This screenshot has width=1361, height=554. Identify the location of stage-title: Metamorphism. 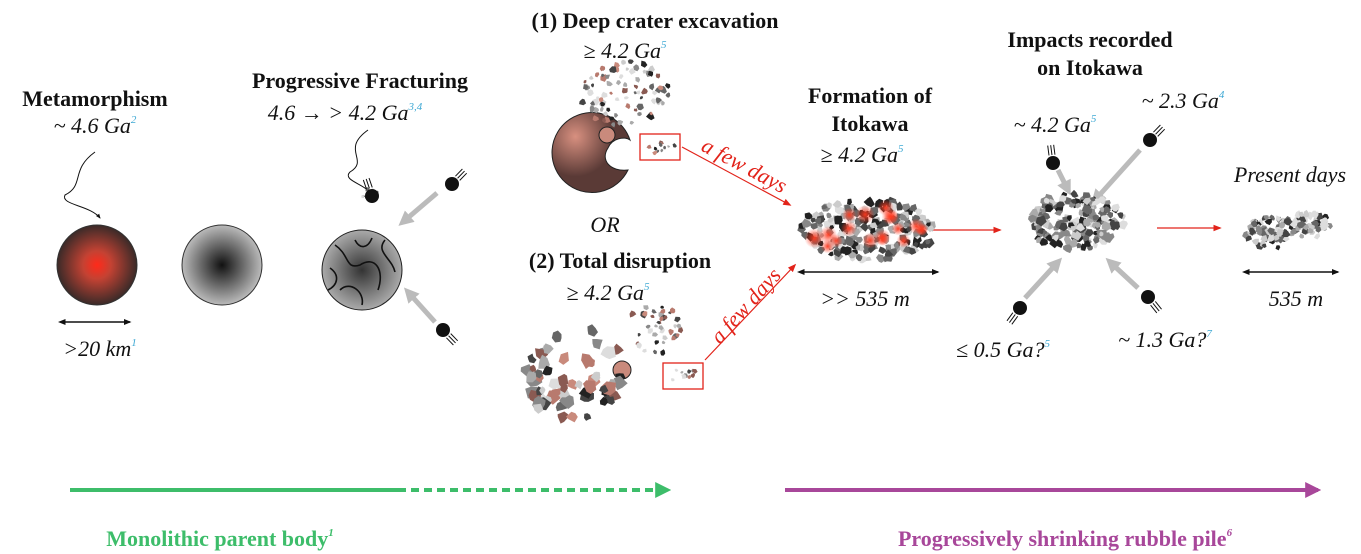
(94, 98).